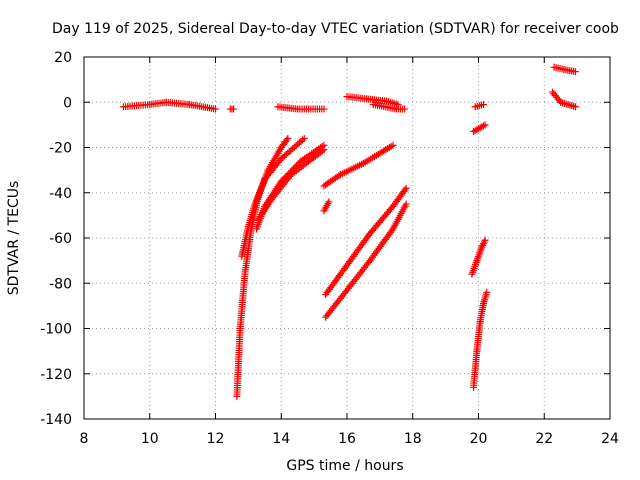  Describe the element at coordinates (60, 149) in the screenshot. I see `y-tick-label: -20` at that location.